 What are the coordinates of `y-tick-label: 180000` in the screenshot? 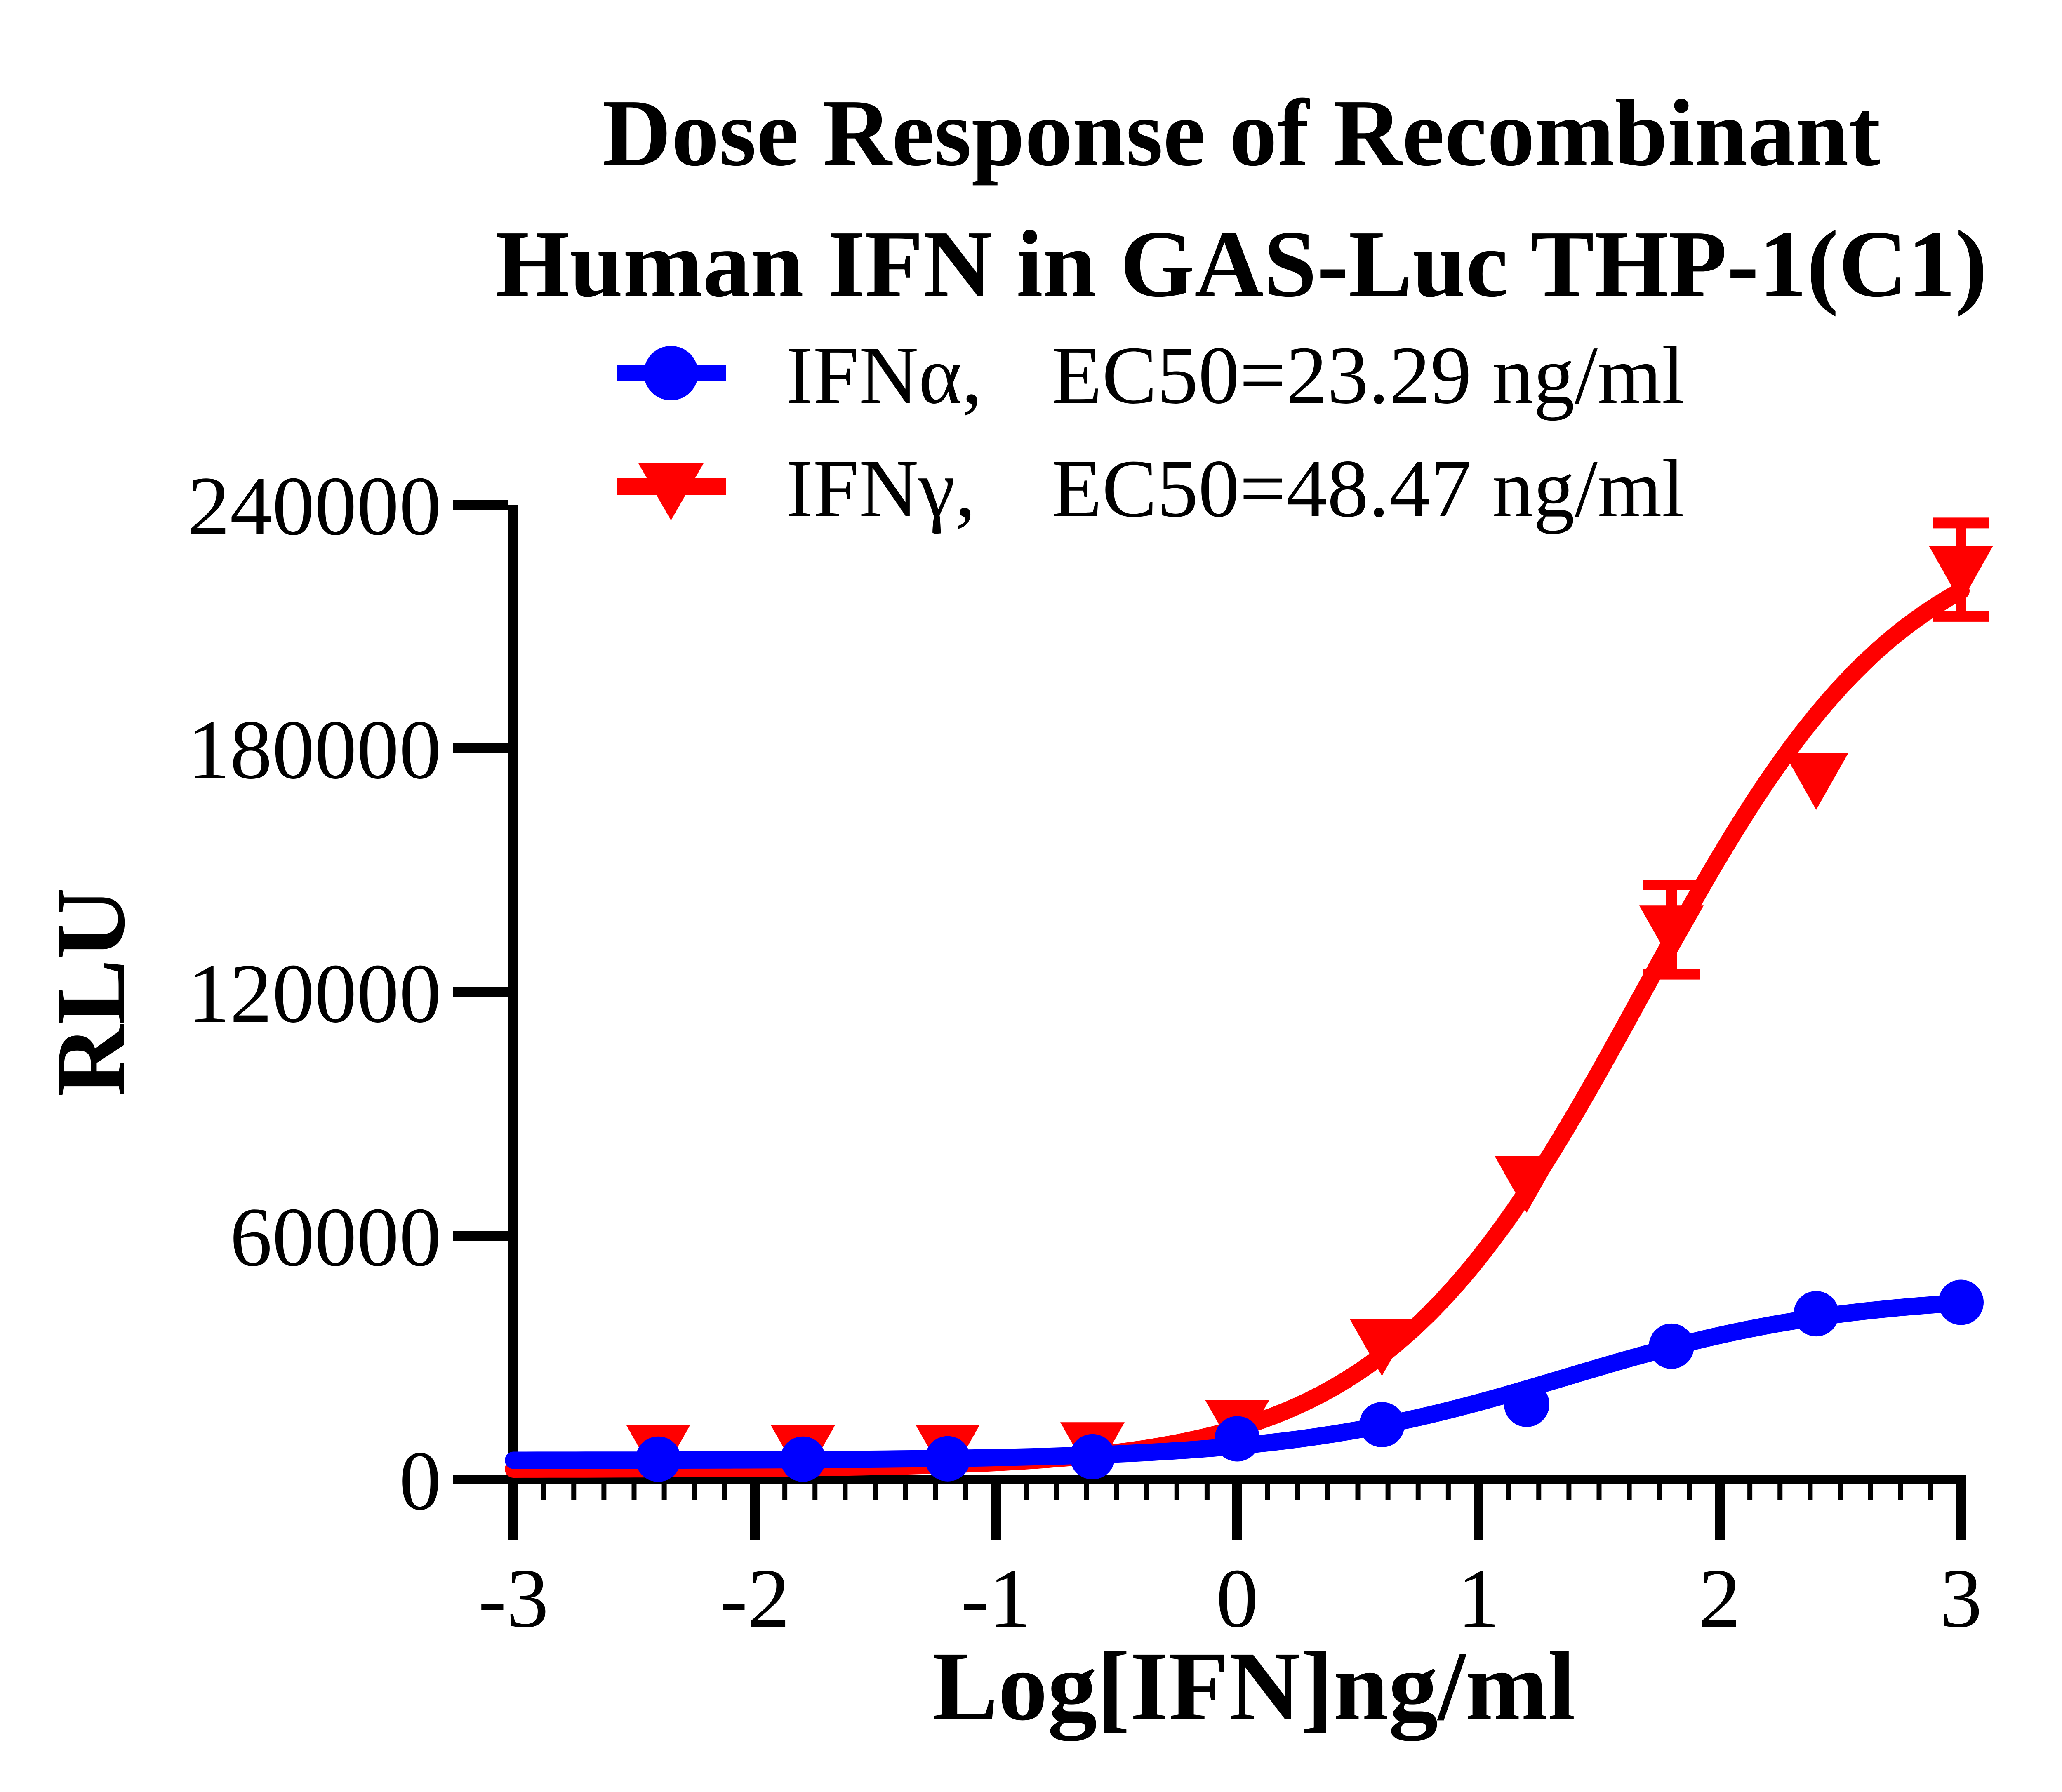 It's located at (314, 750).